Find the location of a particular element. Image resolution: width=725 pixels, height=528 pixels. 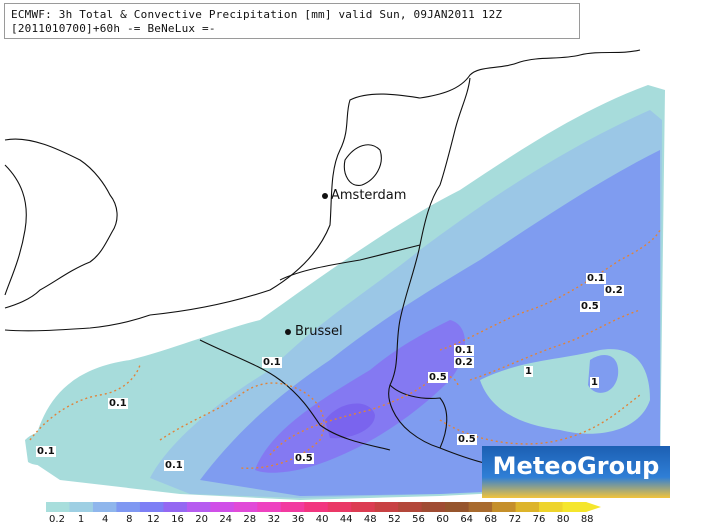

legend-tick-label: 68 is located at coordinates (491, 519).